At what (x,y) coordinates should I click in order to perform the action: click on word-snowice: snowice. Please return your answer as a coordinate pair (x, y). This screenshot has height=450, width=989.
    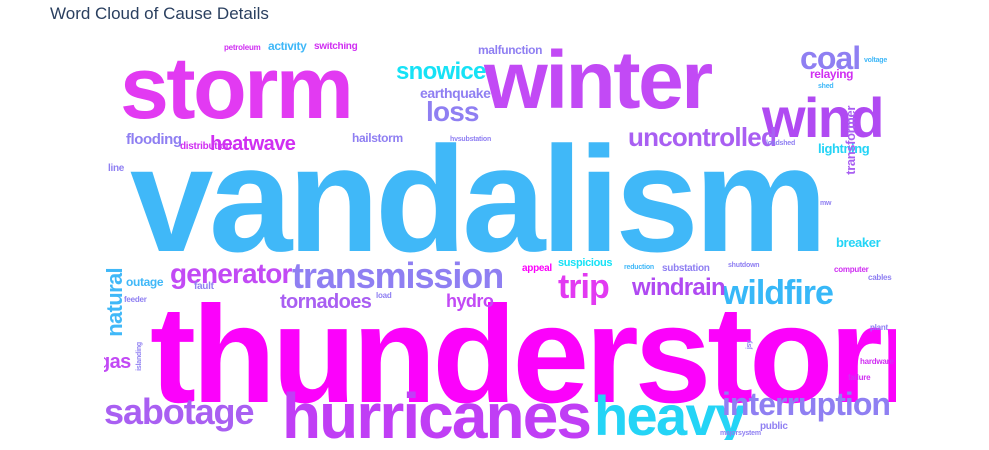
    Looking at the image, I should click on (441, 71).